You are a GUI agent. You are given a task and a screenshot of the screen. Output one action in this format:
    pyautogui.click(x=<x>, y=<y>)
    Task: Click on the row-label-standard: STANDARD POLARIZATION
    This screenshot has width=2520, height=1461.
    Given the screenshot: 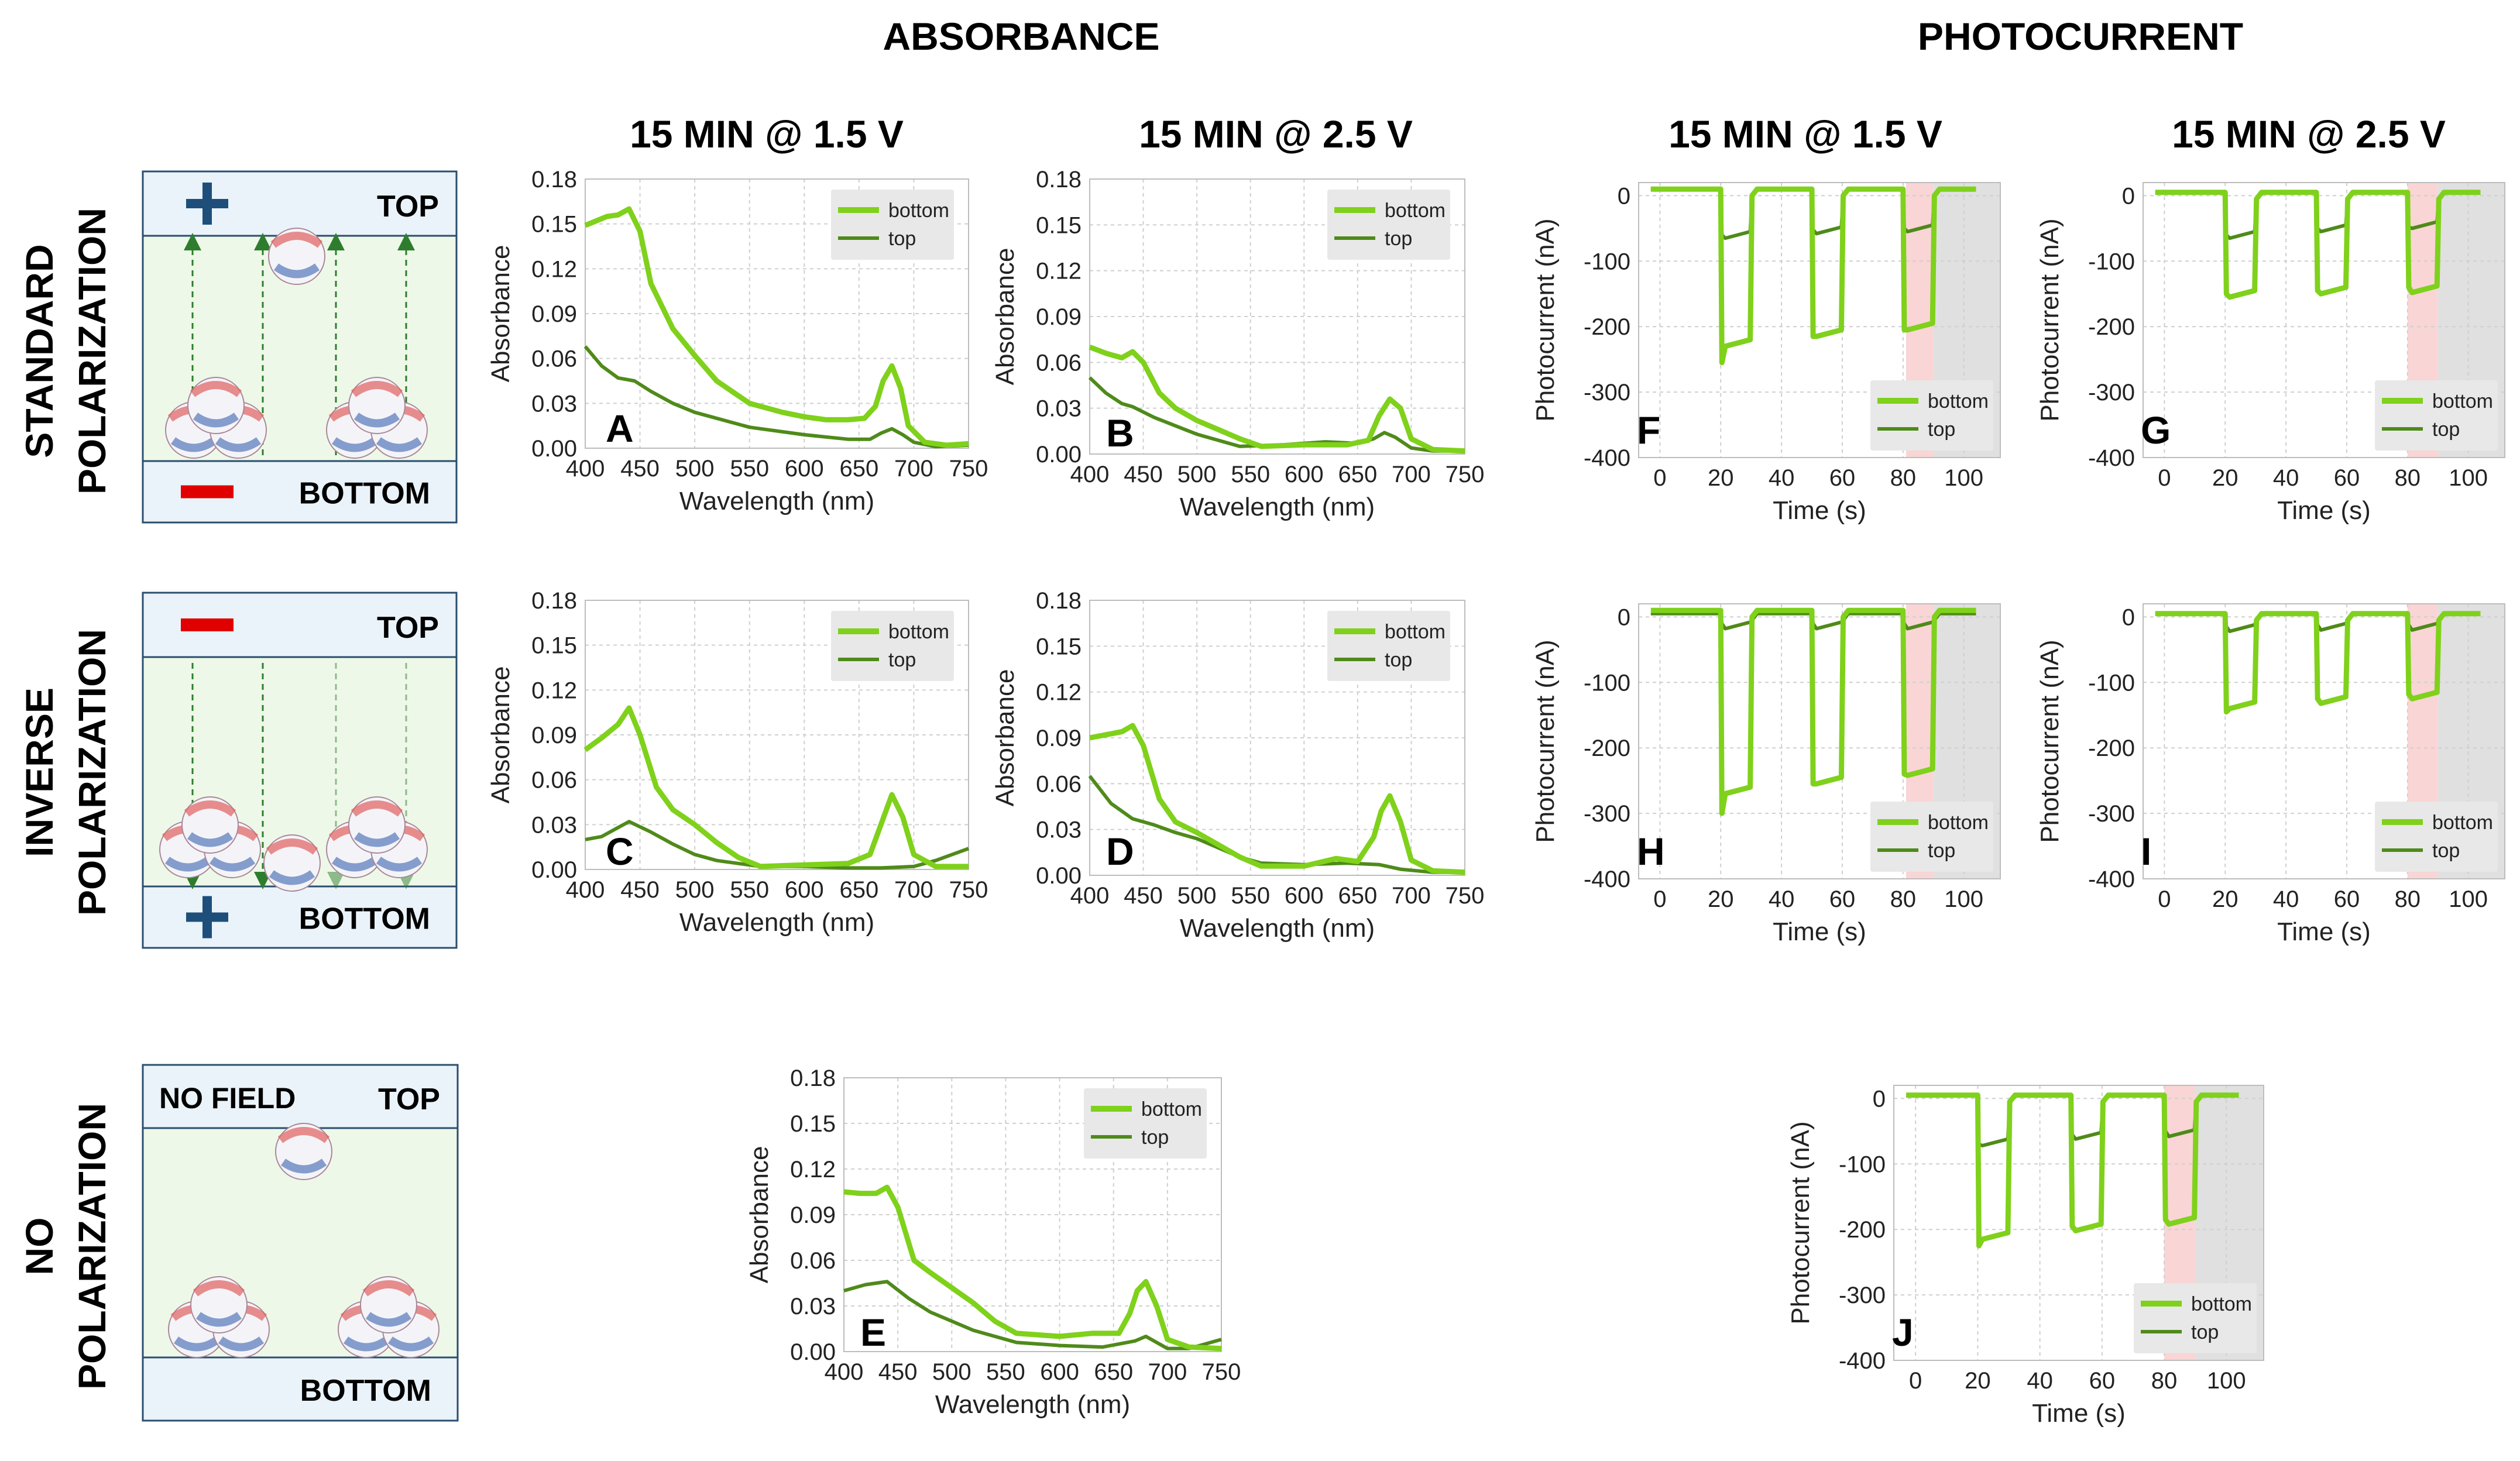 What is the action you would take?
    pyautogui.click(x=66, y=351)
    